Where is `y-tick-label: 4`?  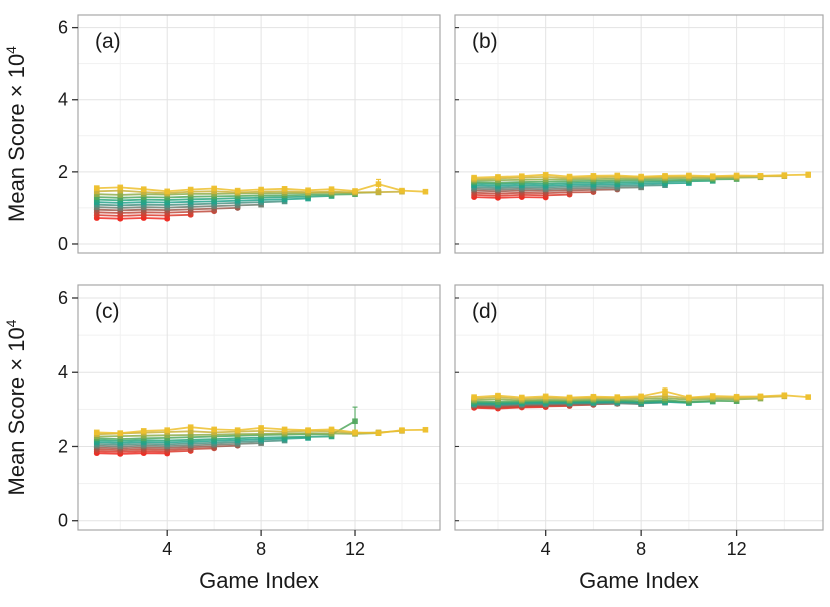 y-tick-label: 4 is located at coordinates (63, 372).